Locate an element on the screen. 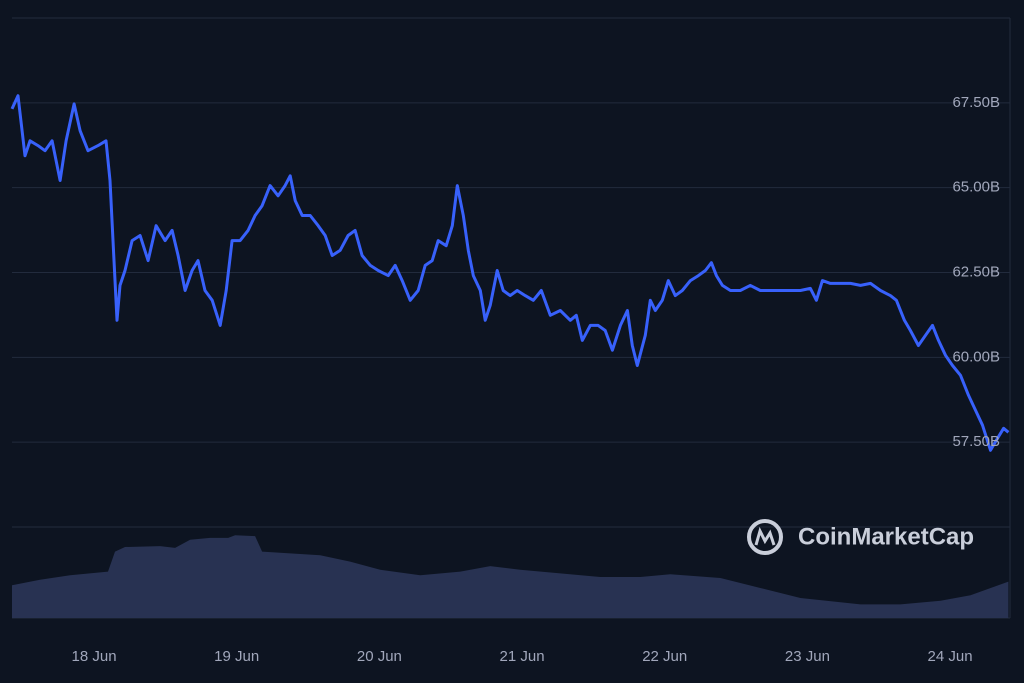 The height and width of the screenshot is (683, 1024). volume-area is located at coordinates (510, 576).